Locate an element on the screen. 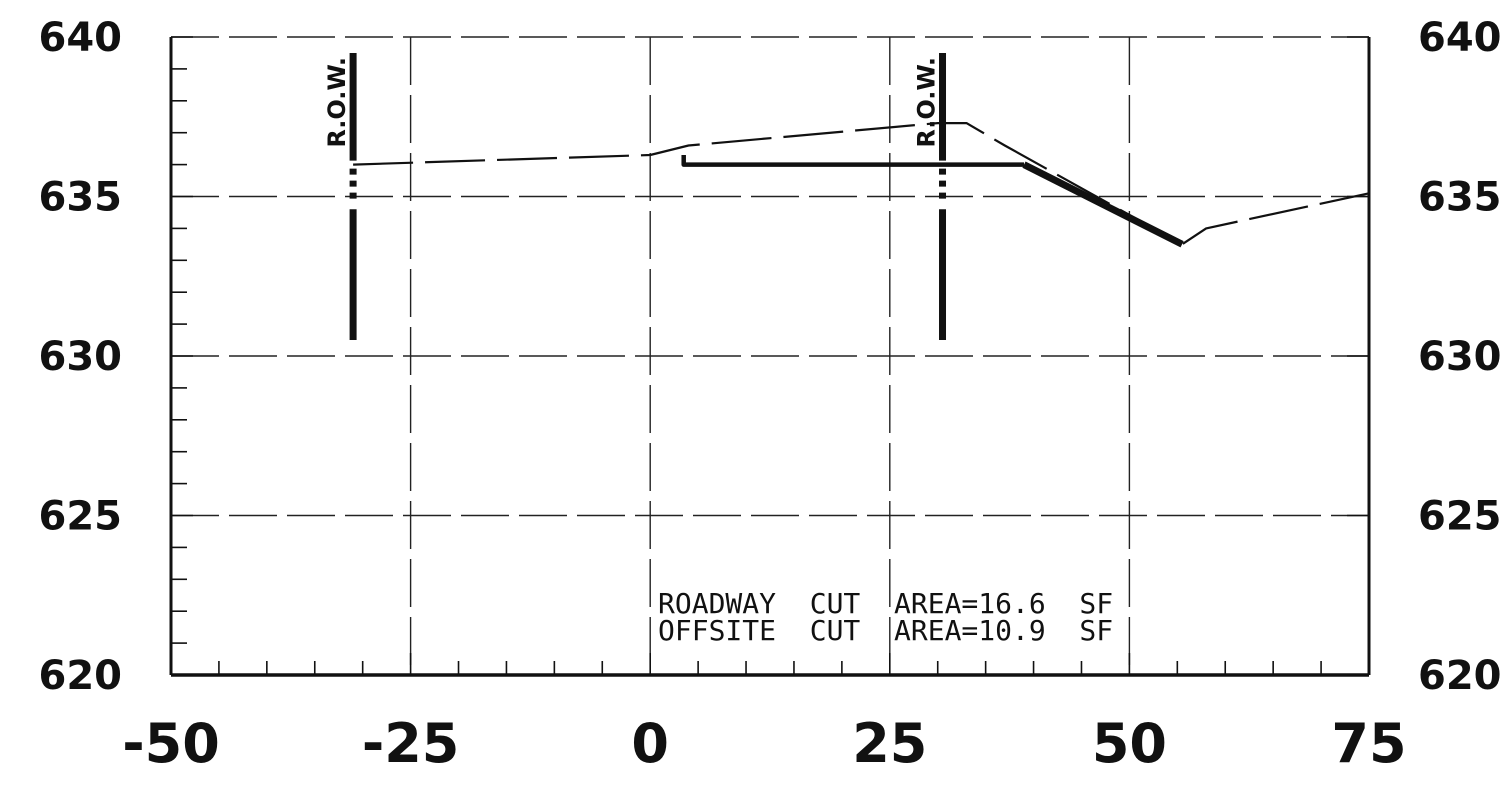 Image resolution: width=1511 pixels, height=789 pixels. series-layer is located at coordinates (861, 184).